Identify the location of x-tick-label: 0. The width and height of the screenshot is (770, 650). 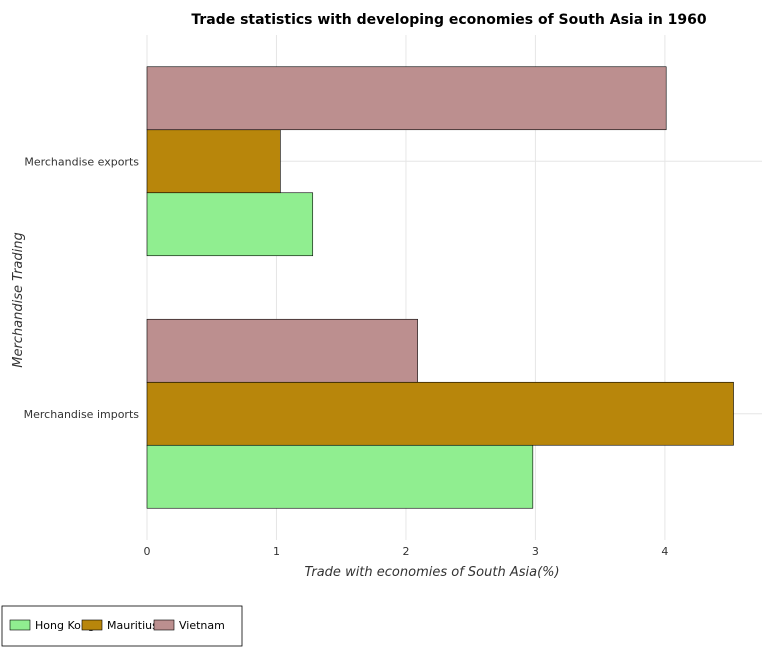
(147, 551).